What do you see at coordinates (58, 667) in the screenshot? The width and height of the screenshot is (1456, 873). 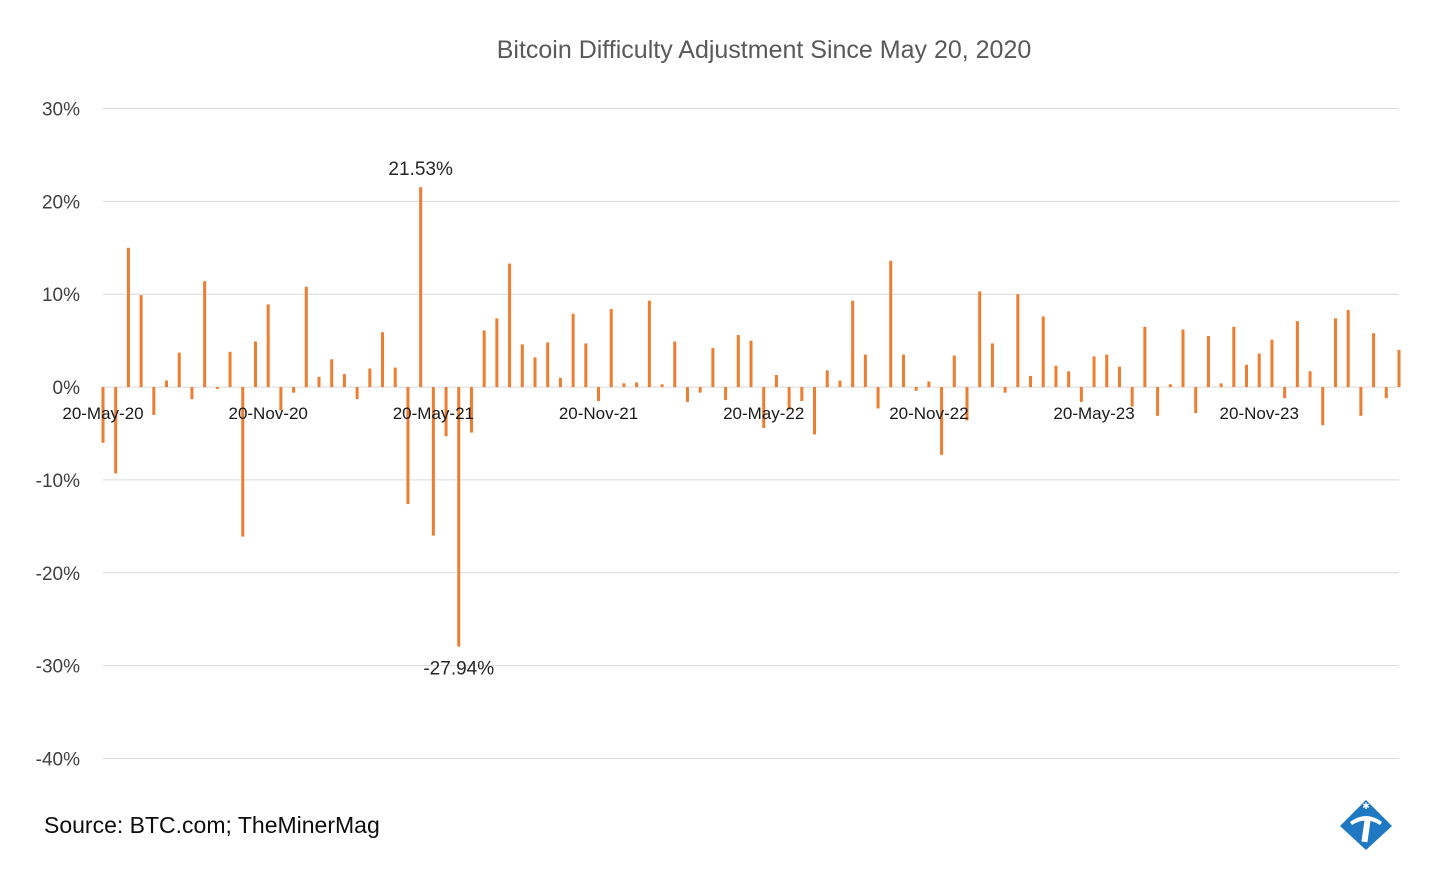 I see `y-tick-label: -30%` at bounding box center [58, 667].